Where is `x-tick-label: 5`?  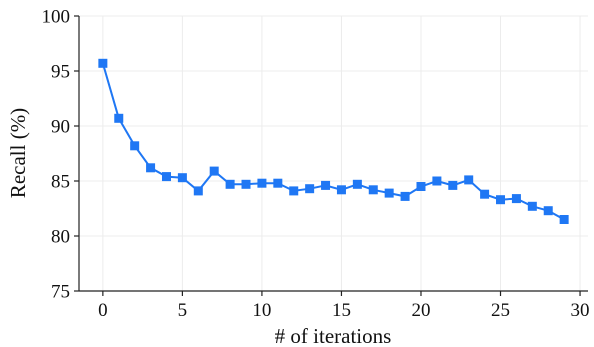 x-tick-label: 5 is located at coordinates (183, 310).